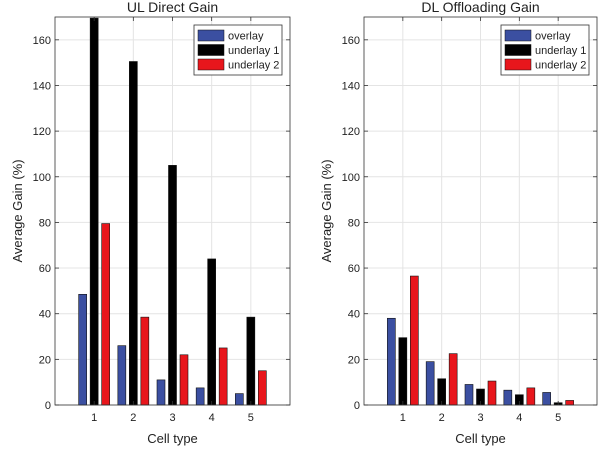 The height and width of the screenshot is (451, 599). What do you see at coordinates (172, 7) in the screenshot?
I see `chart-title: UL Direct Gain` at bounding box center [172, 7].